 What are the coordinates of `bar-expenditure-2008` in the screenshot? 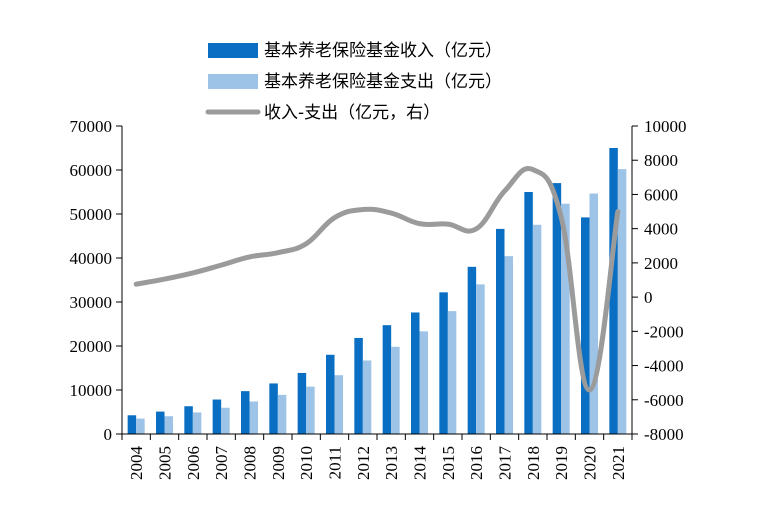 It's located at (253, 417).